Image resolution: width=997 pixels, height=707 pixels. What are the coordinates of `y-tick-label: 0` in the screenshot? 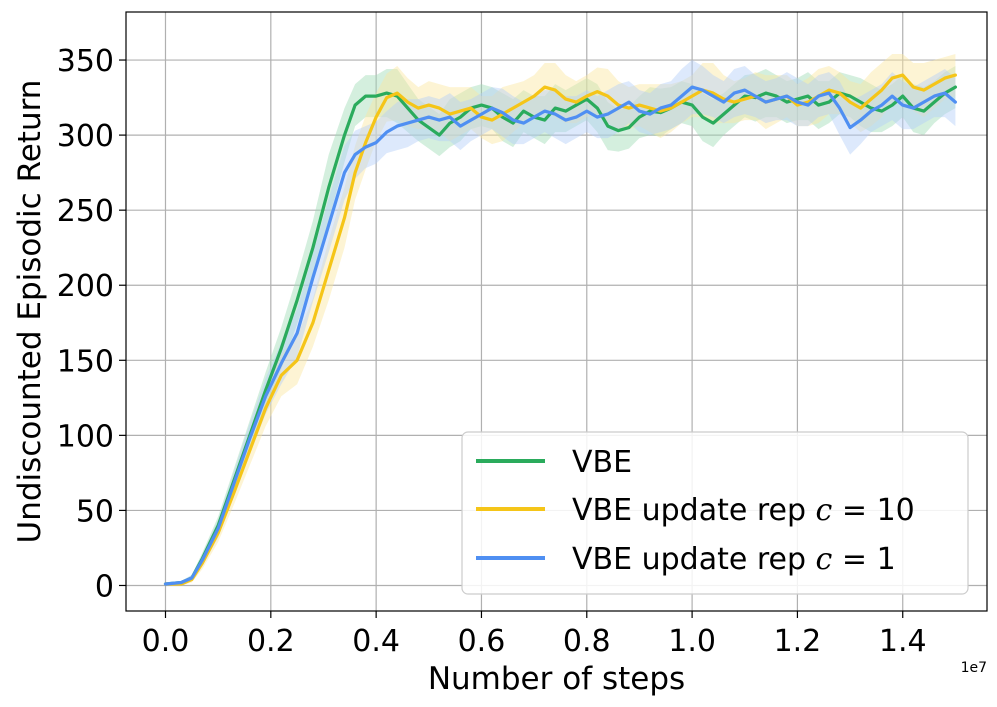 It's located at (104, 586).